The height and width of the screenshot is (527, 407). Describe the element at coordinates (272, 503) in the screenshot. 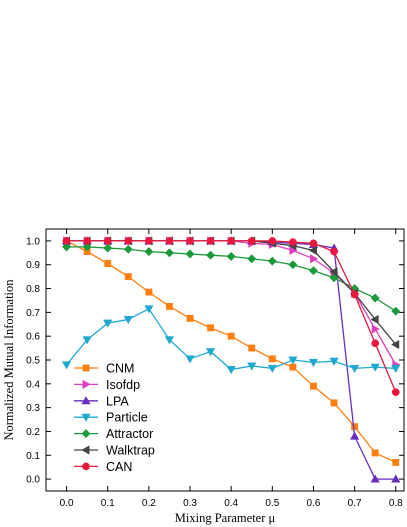

I see `x-tick-label: 0.5` at that location.